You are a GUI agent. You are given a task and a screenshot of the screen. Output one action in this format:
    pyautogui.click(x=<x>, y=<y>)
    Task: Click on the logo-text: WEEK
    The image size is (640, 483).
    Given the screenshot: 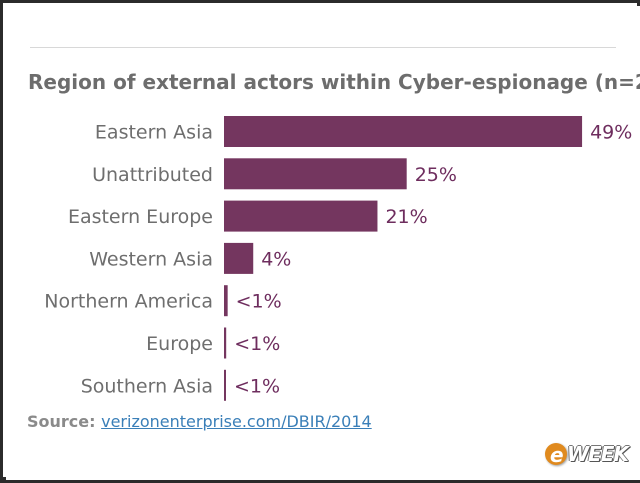 What is the action you would take?
    pyautogui.click(x=598, y=454)
    